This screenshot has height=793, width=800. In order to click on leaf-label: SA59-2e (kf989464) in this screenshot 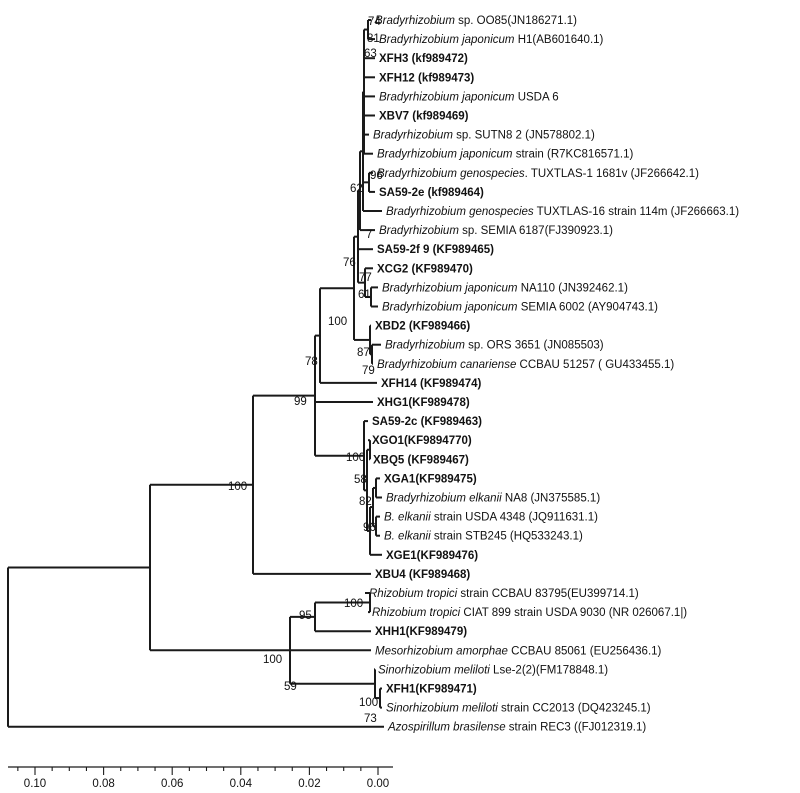, I will do `click(431, 193)`.